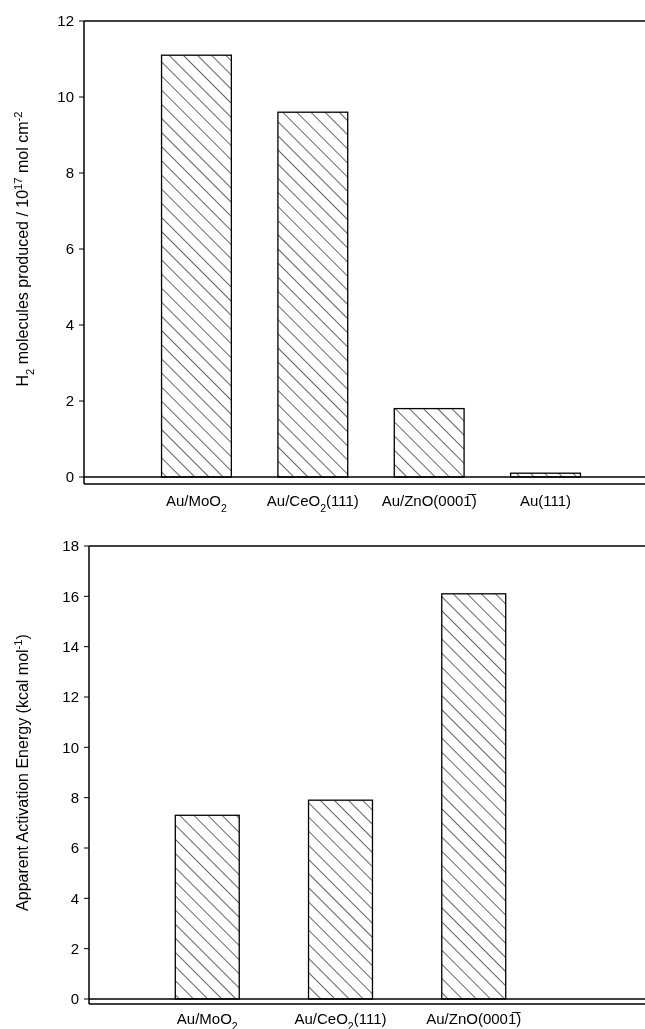  What do you see at coordinates (70, 596) in the screenshot?
I see `y-tick-label: 16` at bounding box center [70, 596].